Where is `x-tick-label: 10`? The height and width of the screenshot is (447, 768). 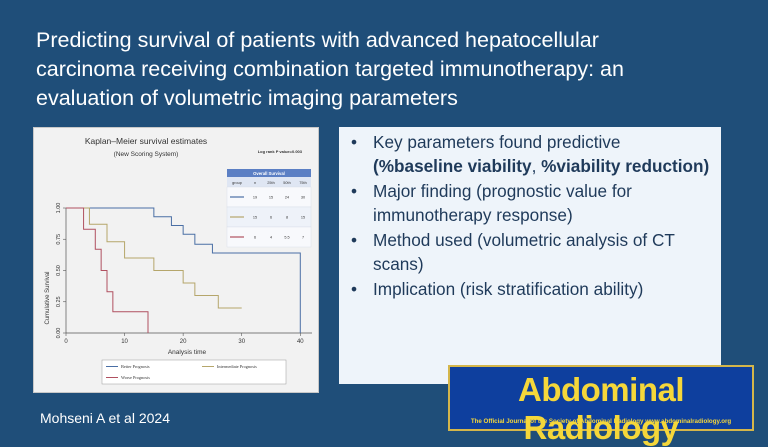
x-tick-label: 10 is located at coordinates (124, 342).